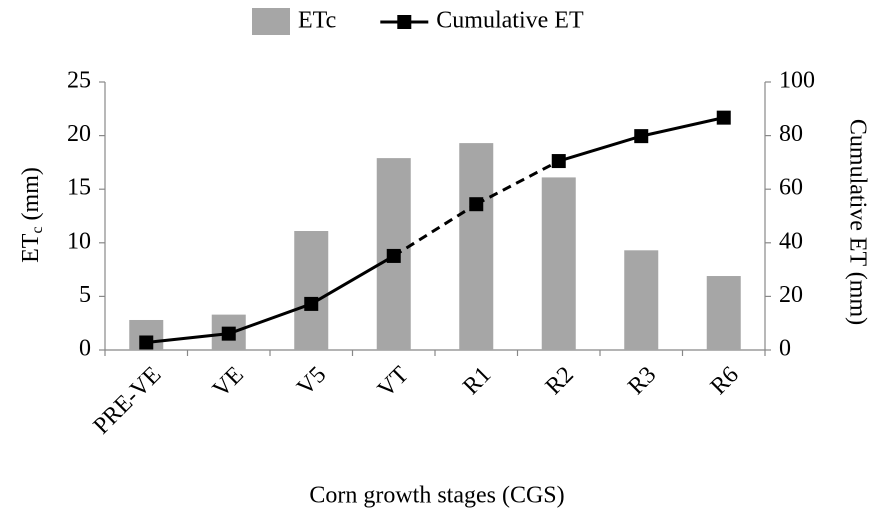 The width and height of the screenshot is (875, 513). Describe the element at coordinates (560, 381) in the screenshot. I see `x-tick-label: R2` at that location.